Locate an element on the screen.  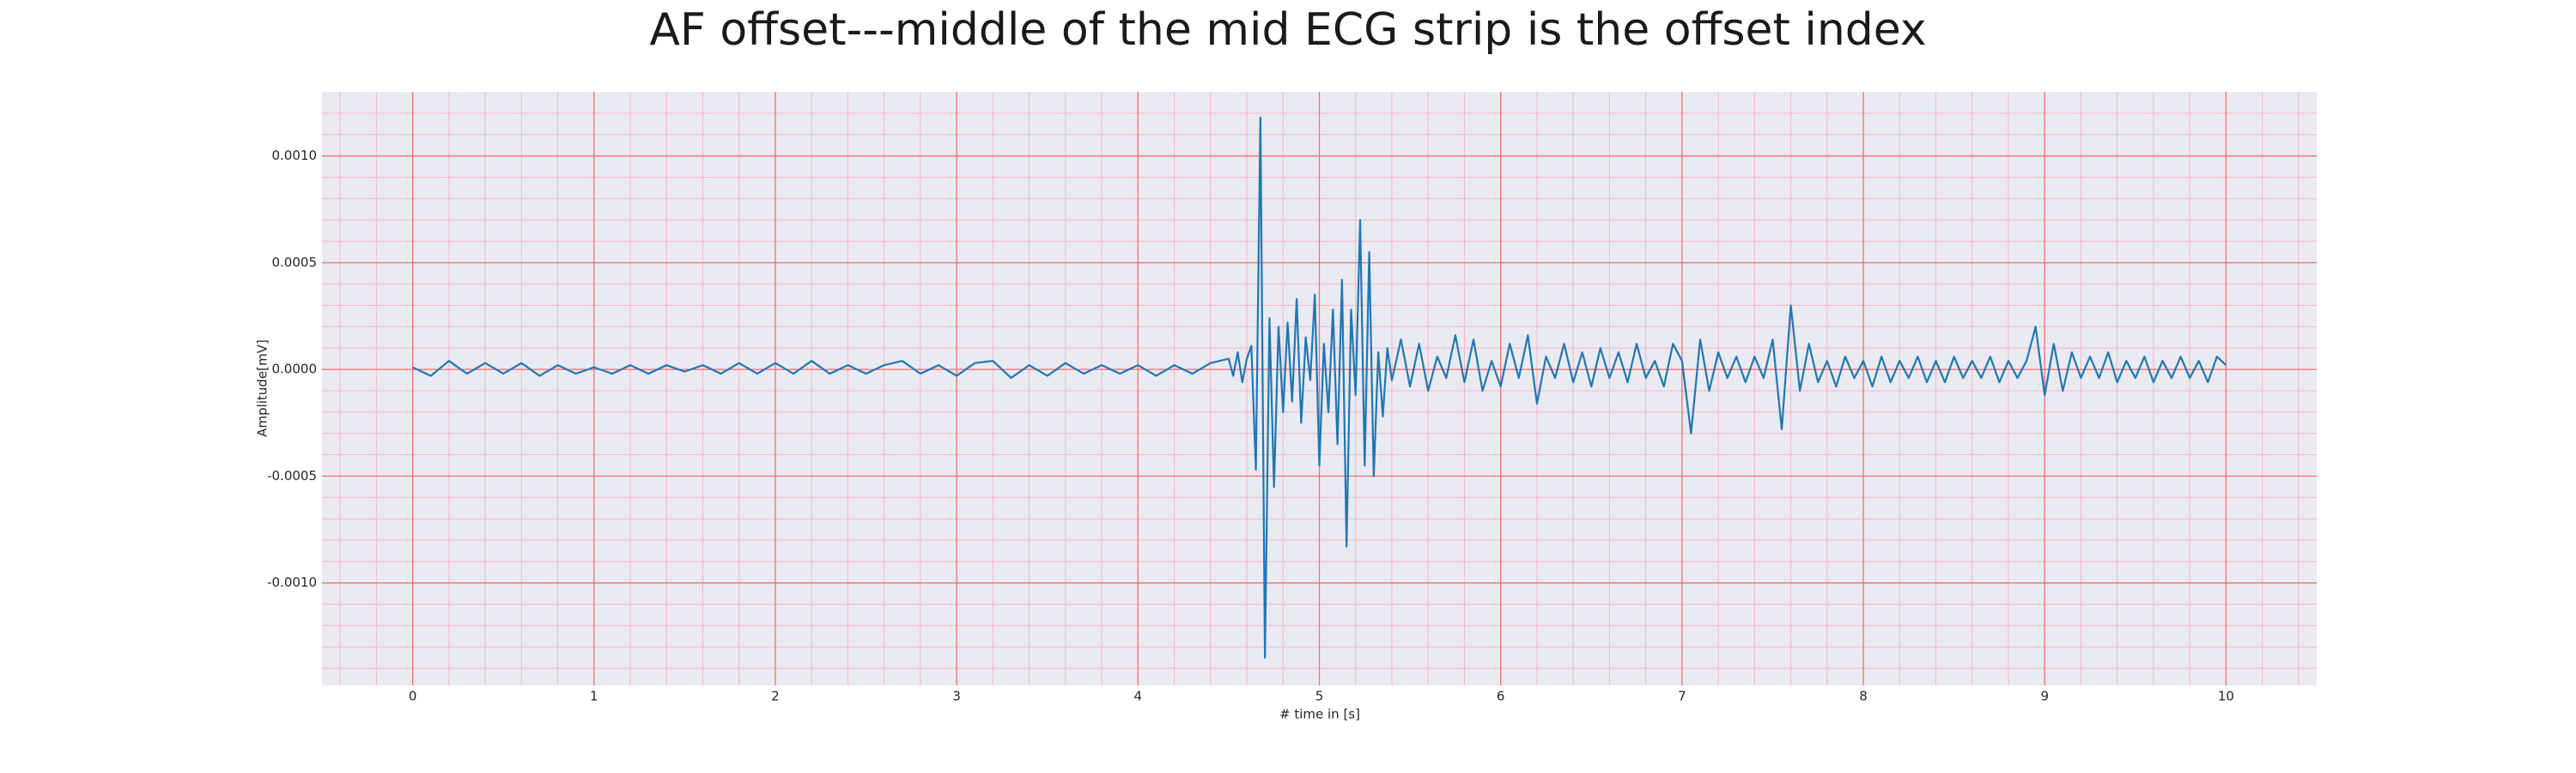
y-tick-label: 0.0010 is located at coordinates (295, 155).